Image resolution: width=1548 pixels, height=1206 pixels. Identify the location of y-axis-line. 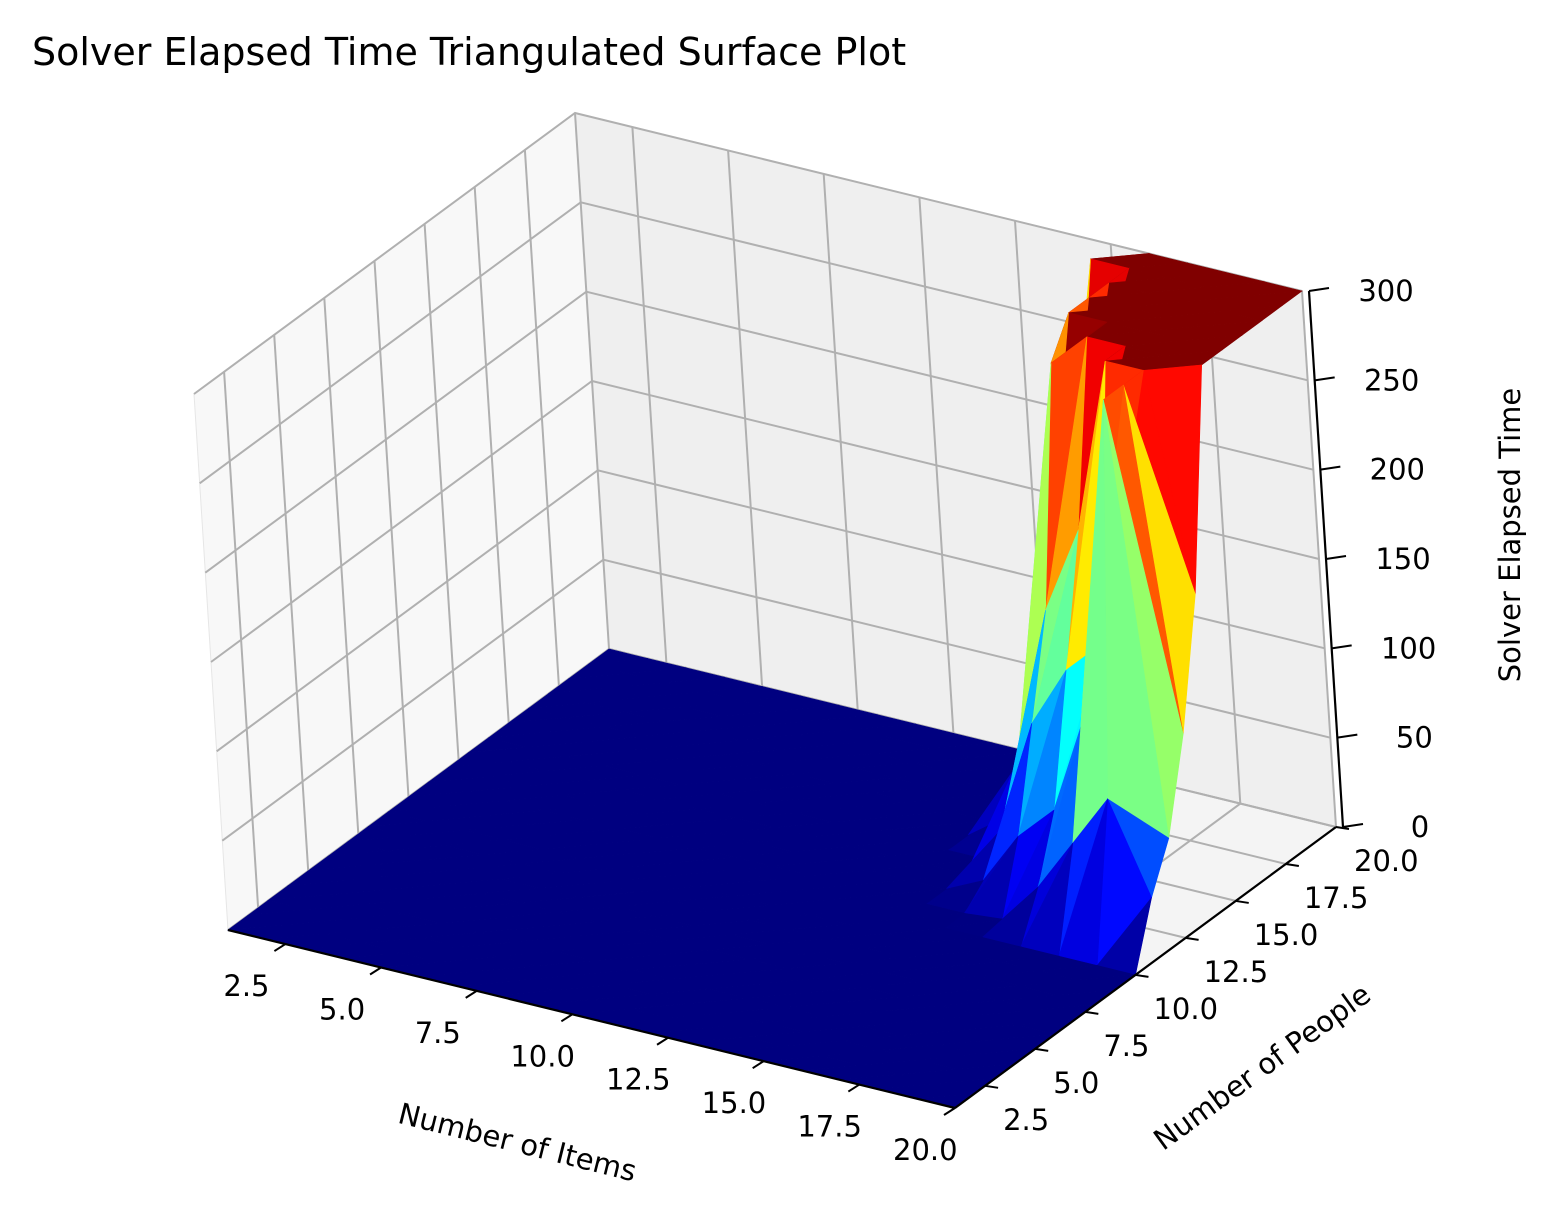
(1145, 967).